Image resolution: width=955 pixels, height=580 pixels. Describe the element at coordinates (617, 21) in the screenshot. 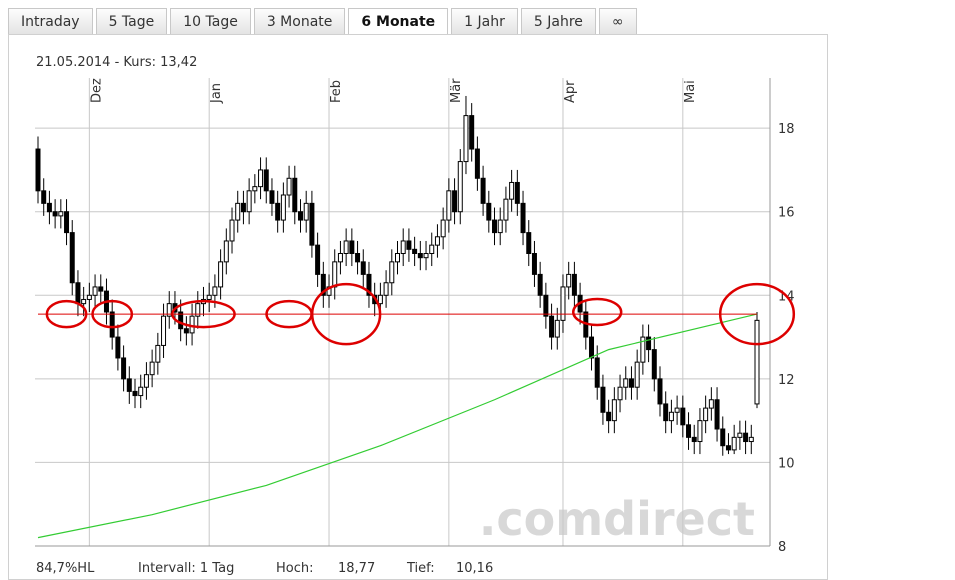

I see `tab: ∞` at that location.